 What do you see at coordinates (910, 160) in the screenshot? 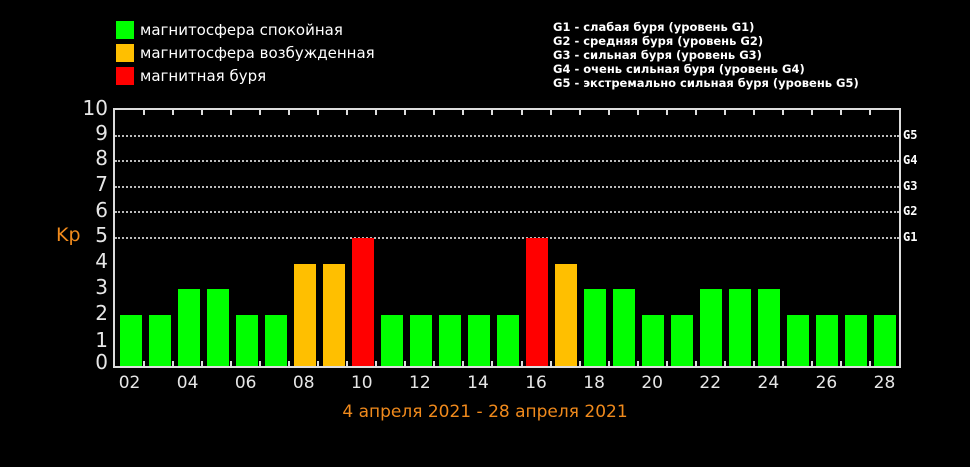
I see `g-tick-label: G4` at bounding box center [910, 160].